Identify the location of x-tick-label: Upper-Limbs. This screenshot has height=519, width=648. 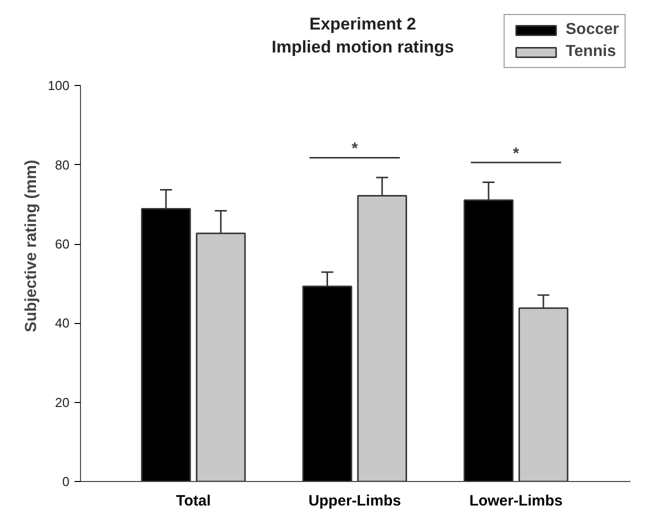
(354, 501).